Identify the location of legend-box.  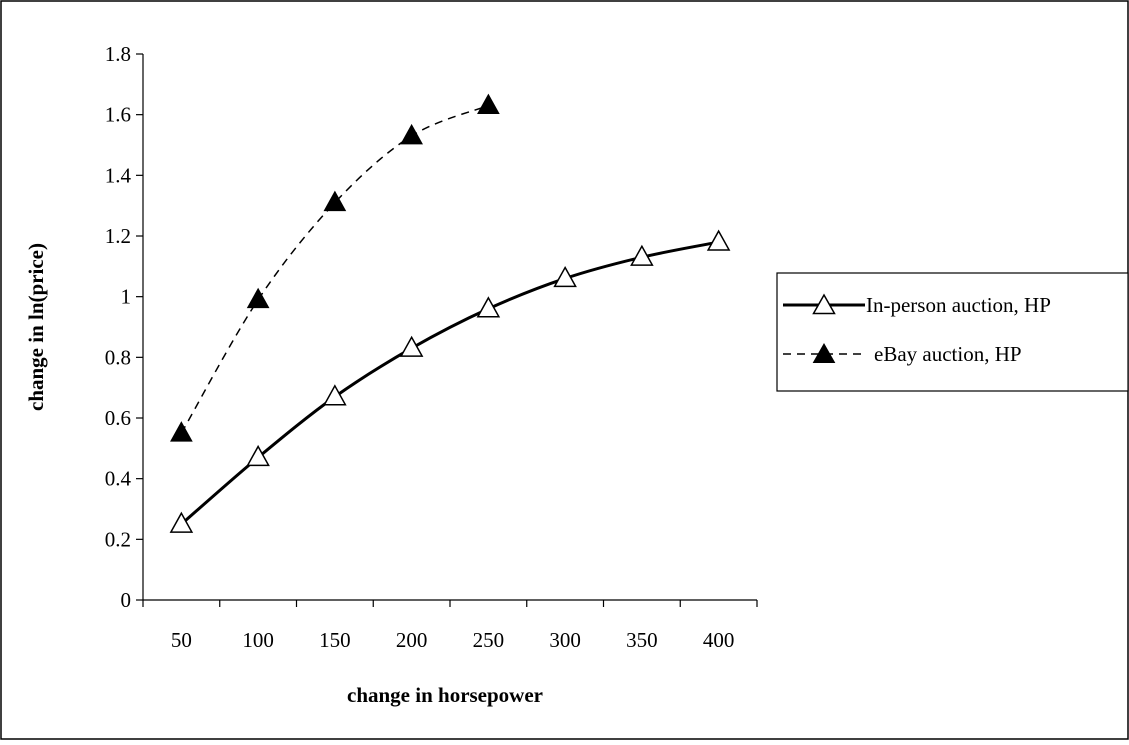
(952, 332).